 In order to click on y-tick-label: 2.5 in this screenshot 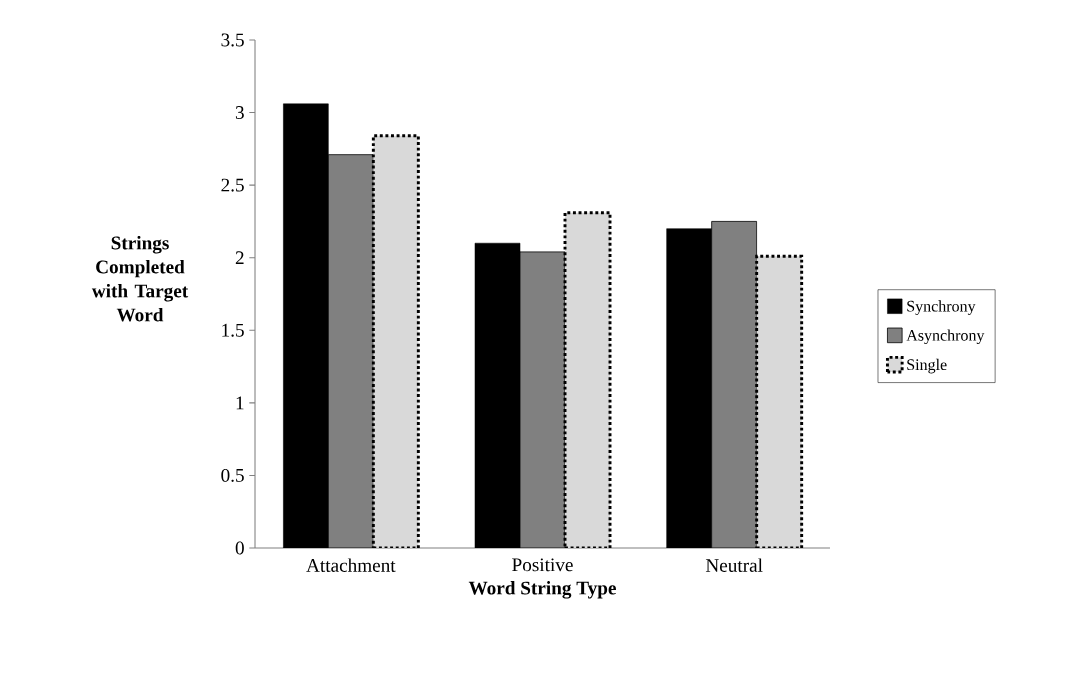, I will do `click(232, 185)`.